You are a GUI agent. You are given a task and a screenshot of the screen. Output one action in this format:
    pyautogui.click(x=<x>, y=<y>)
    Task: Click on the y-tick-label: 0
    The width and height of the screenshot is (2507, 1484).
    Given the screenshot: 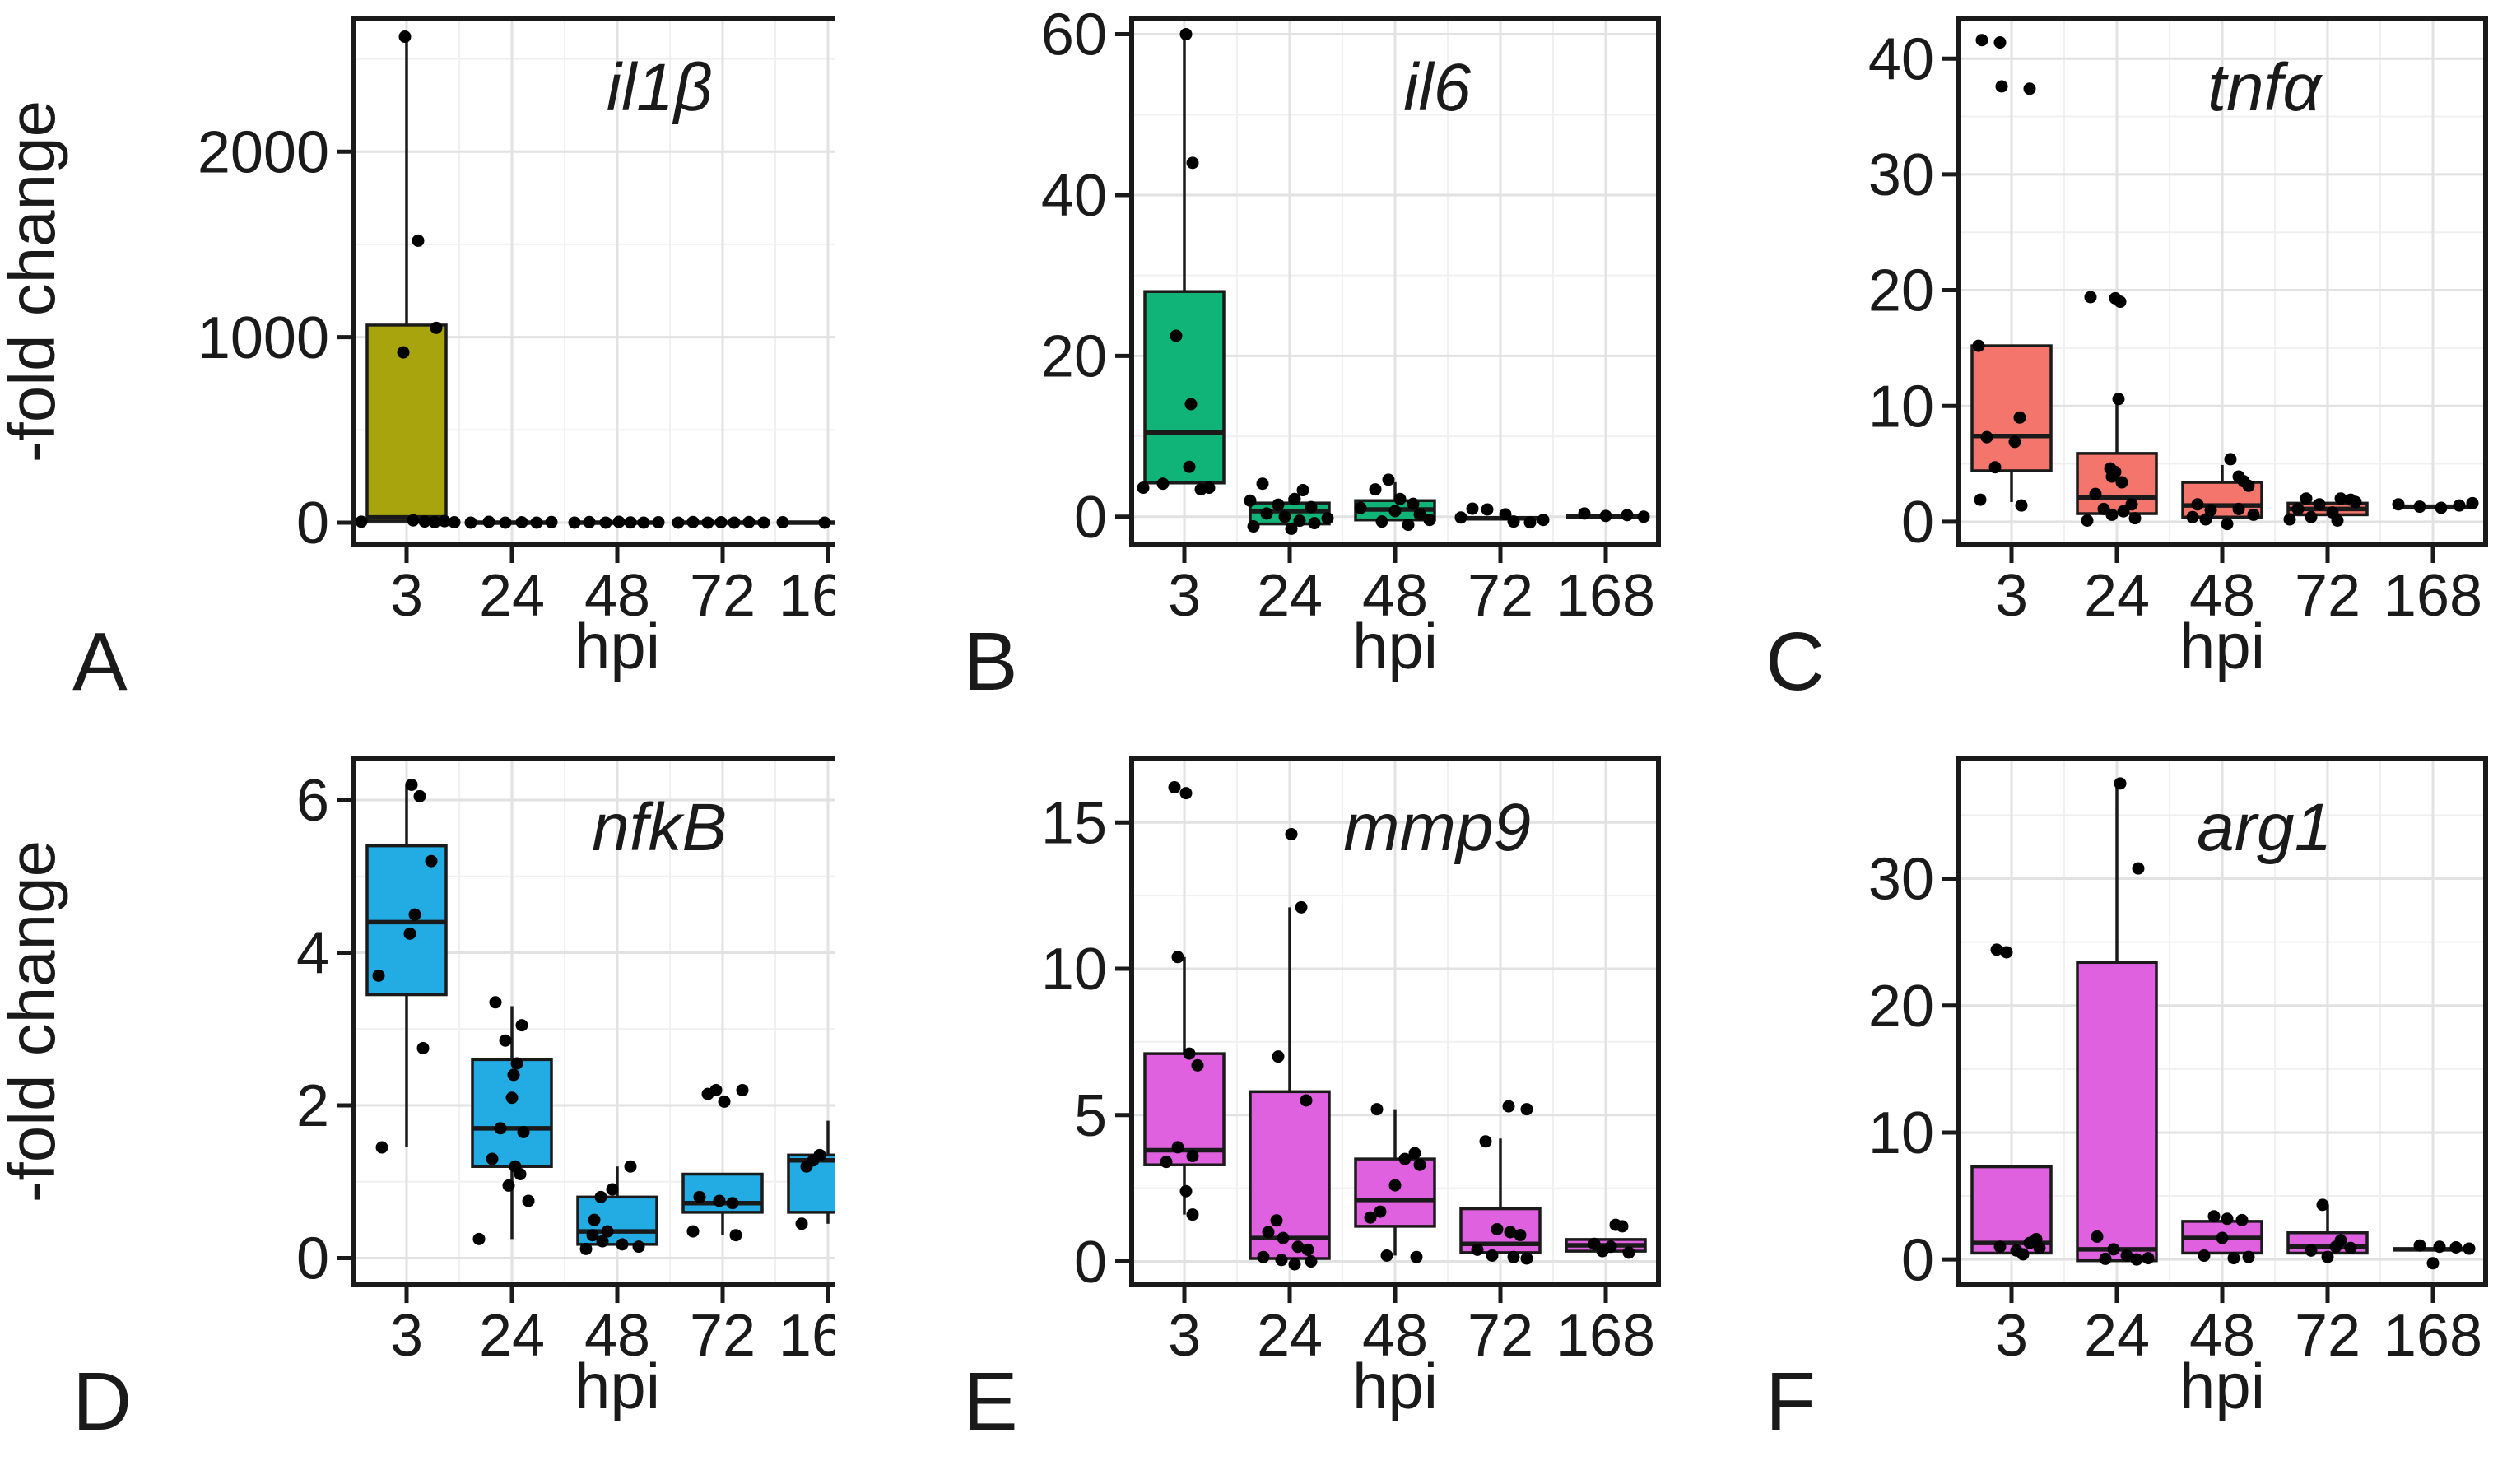 What is the action you would take?
    pyautogui.click(x=1917, y=523)
    